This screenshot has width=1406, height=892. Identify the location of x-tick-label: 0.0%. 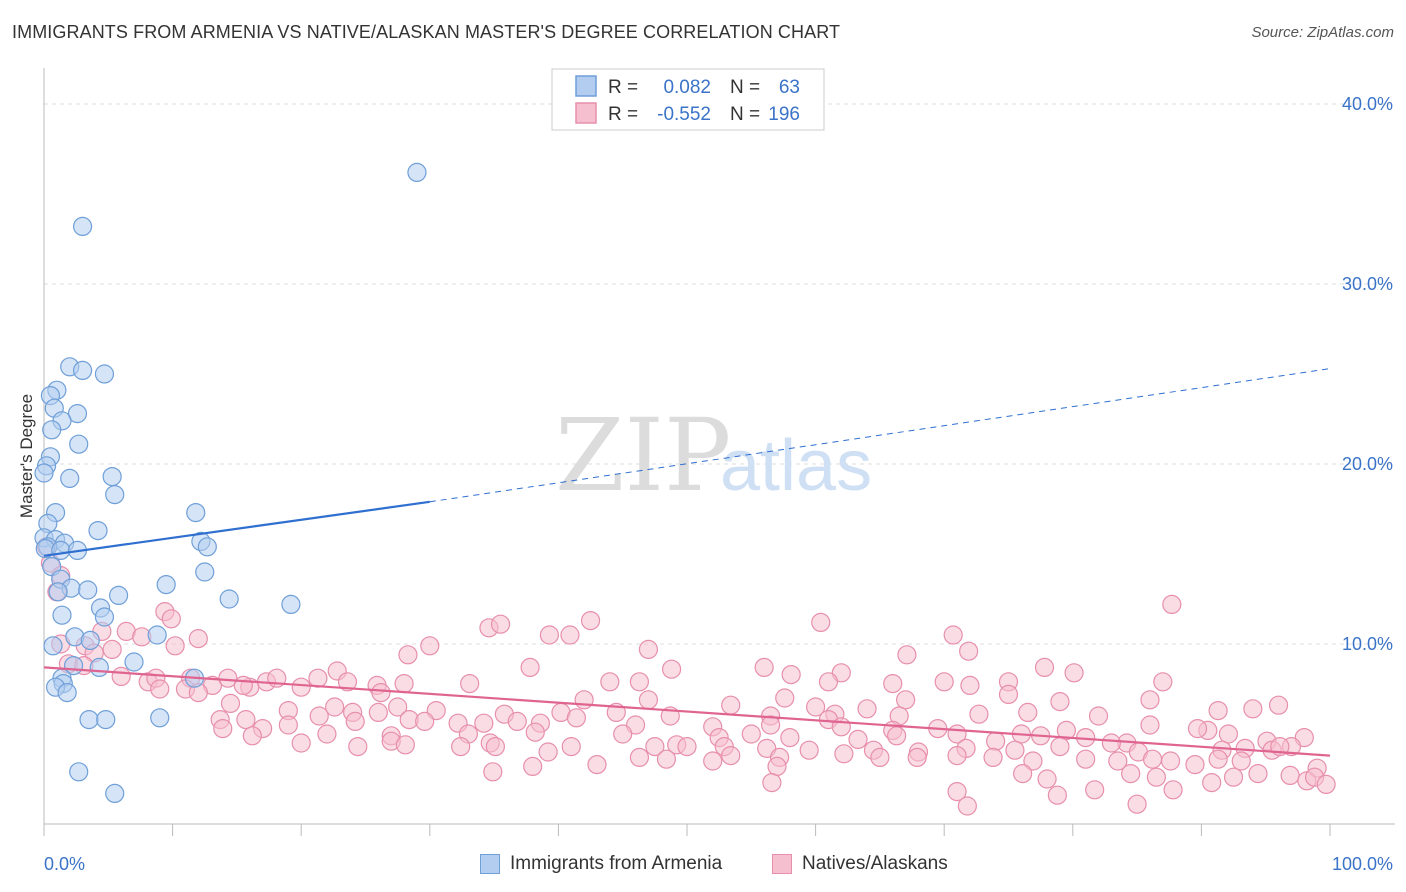
(64, 864).